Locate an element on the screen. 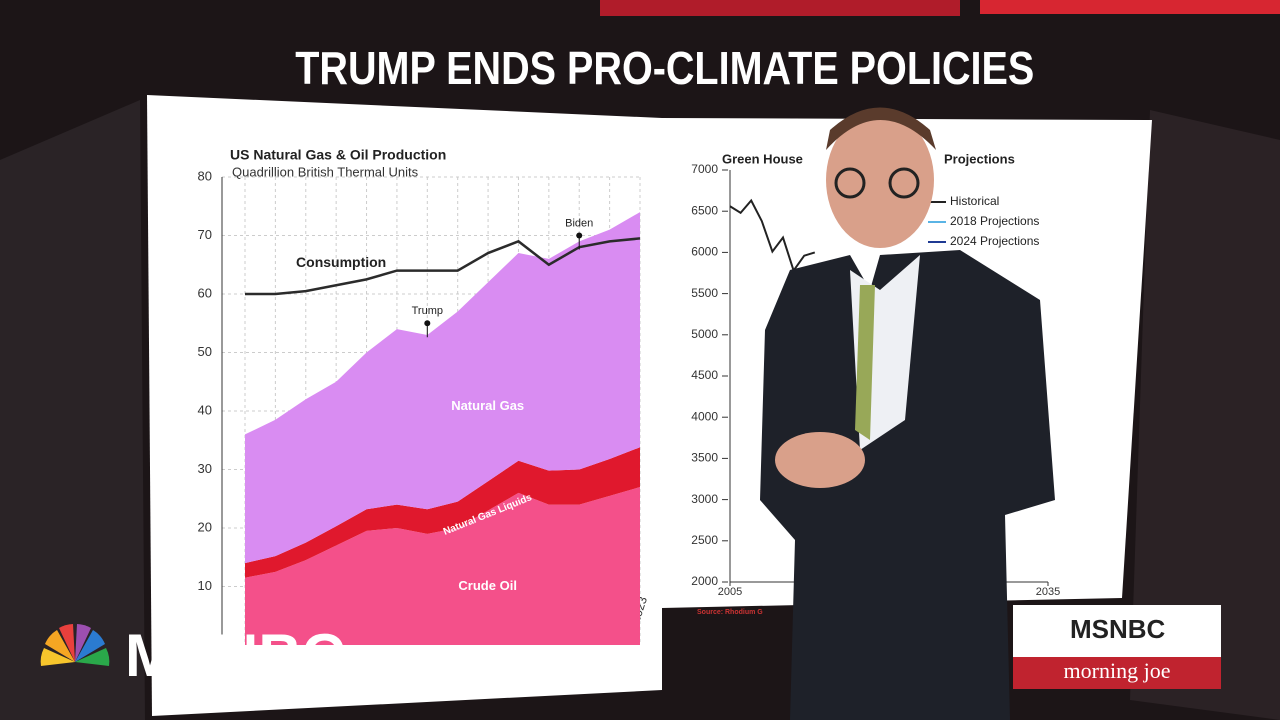  bug-top is located at coordinates (1117, 631).